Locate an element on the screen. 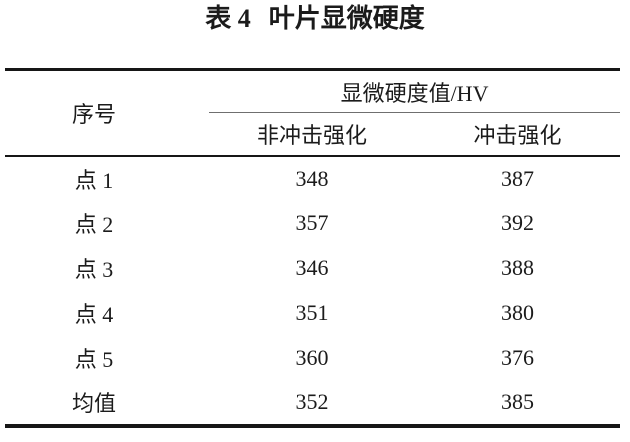 Image resolution: width=630 pixels, height=442 pixels. header-microhardness-group: 显微硬度值/HV is located at coordinates (415, 91).